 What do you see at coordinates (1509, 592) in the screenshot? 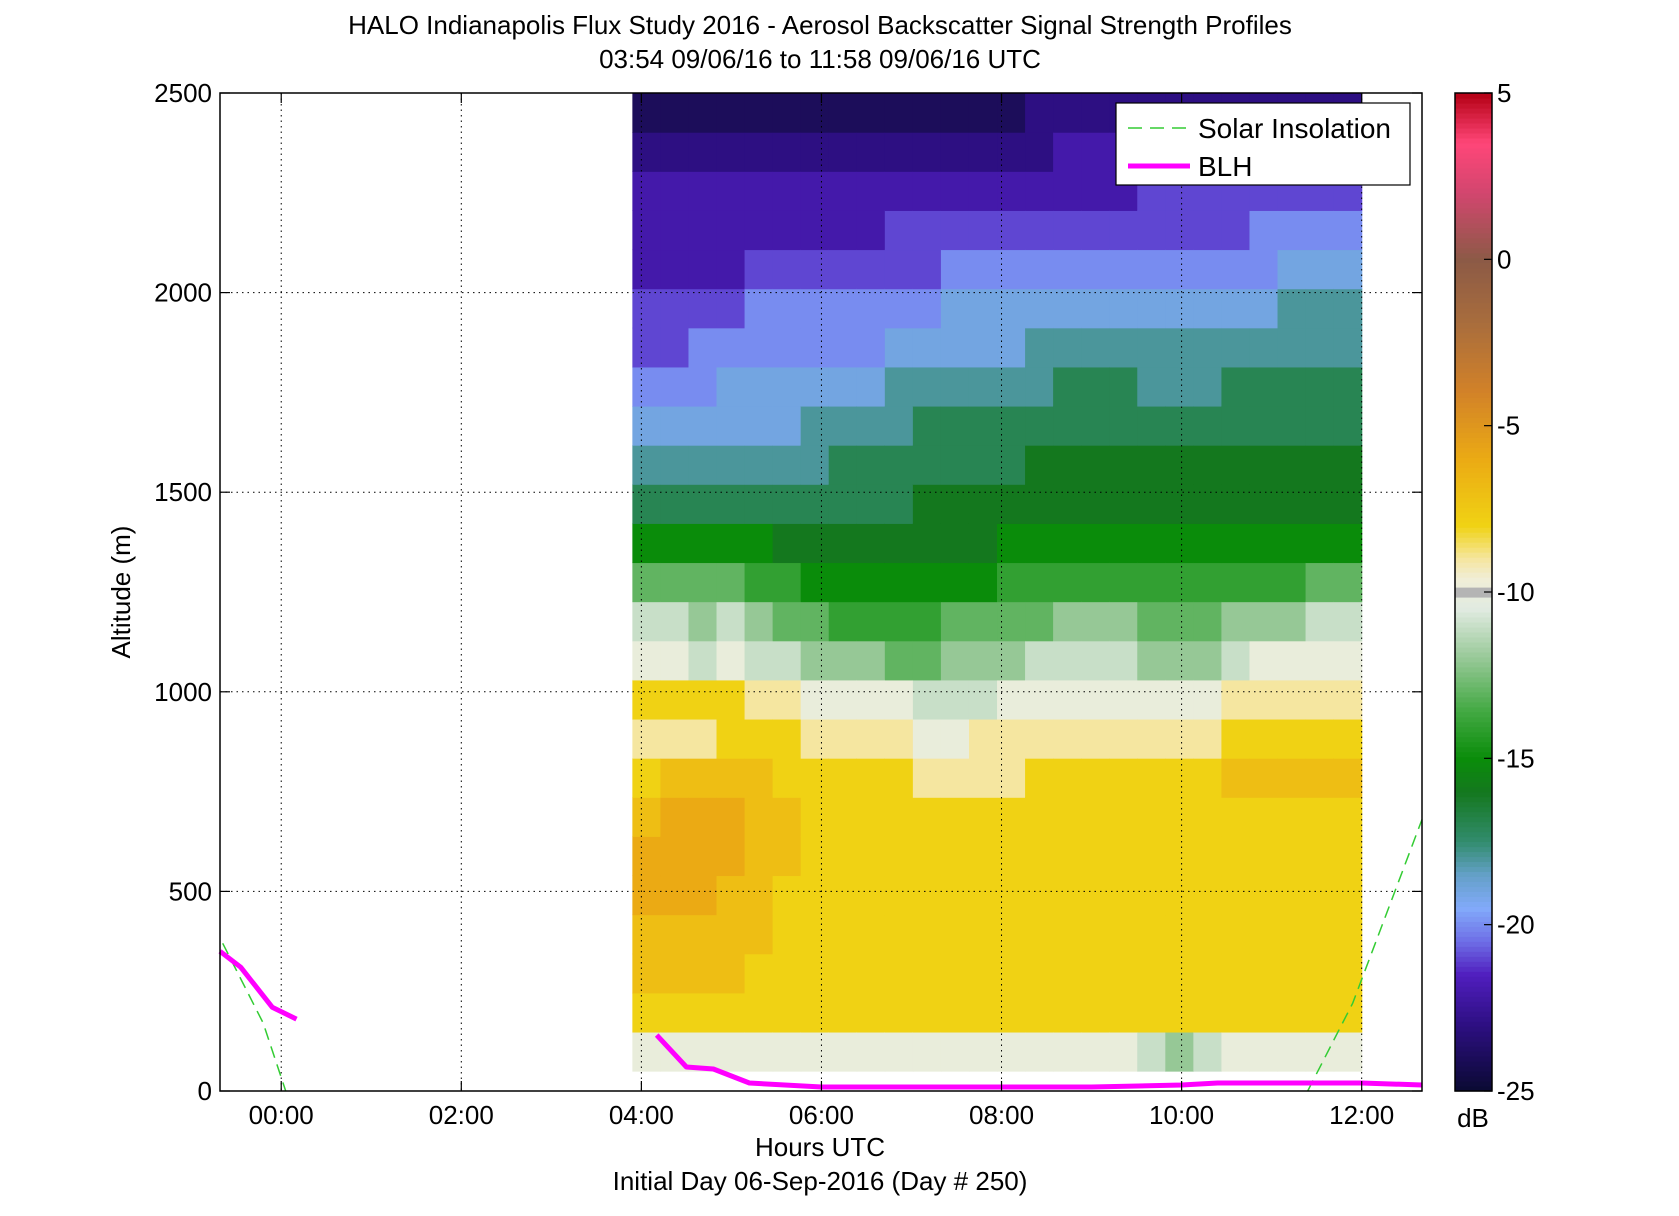
I see `colorbar-ticks: -25 -20 -15 -10 -5 0 5` at bounding box center [1509, 592].